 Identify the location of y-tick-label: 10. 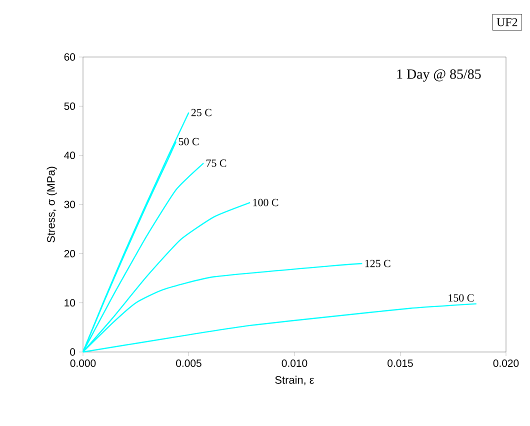
(70, 303).